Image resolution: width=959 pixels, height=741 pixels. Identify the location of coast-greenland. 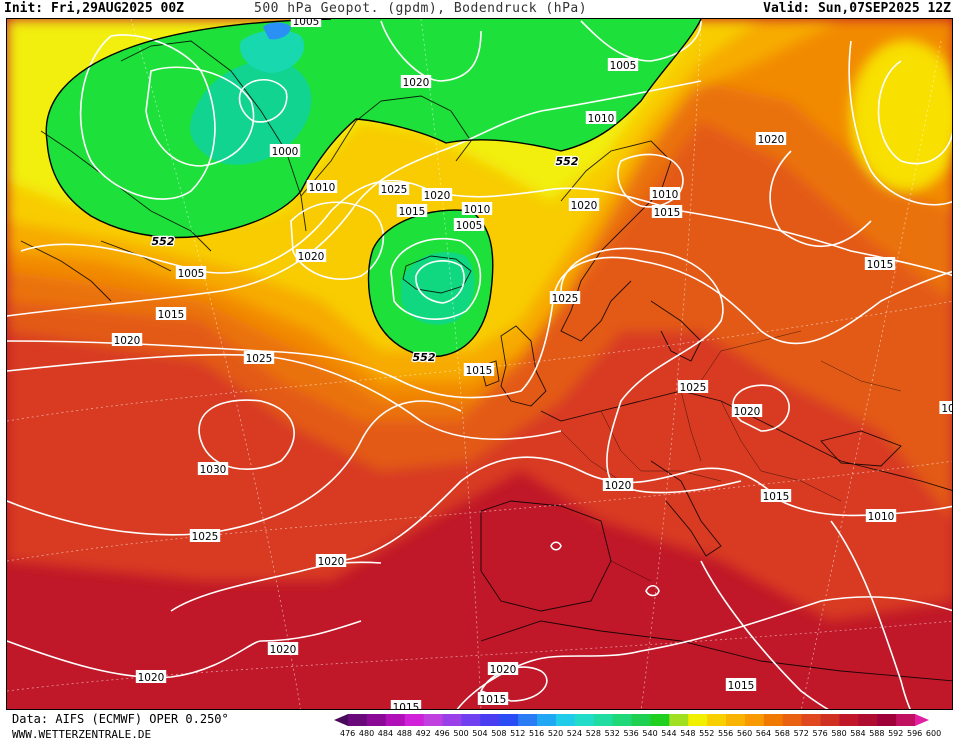
(296, 136).